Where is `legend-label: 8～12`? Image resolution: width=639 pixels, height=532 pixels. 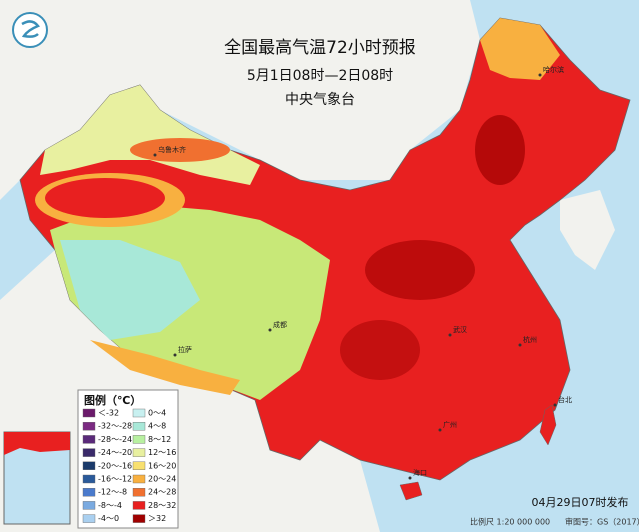
legend-label: 8～12 is located at coordinates (159, 439).